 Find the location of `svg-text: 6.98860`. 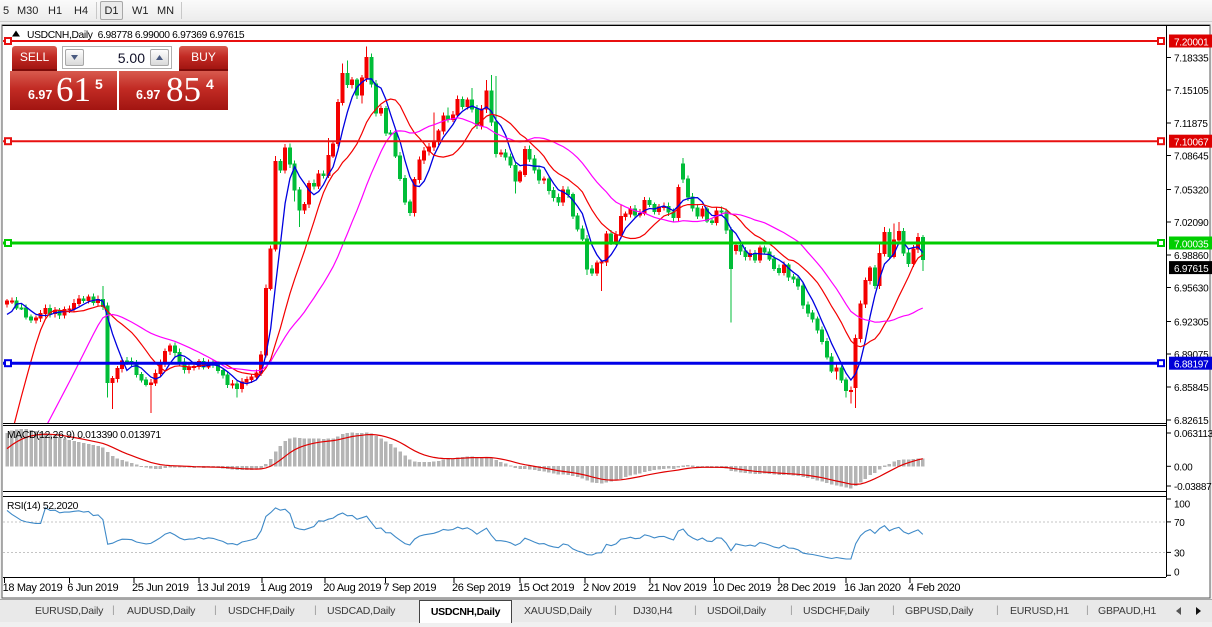

svg-text: 6.98860 is located at coordinates (1191, 256).